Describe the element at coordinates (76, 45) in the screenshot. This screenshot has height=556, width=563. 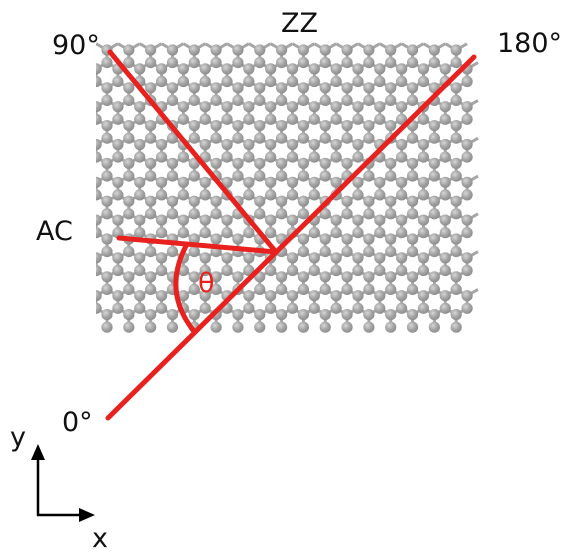
I see `label-90-degrees: 90°` at that location.